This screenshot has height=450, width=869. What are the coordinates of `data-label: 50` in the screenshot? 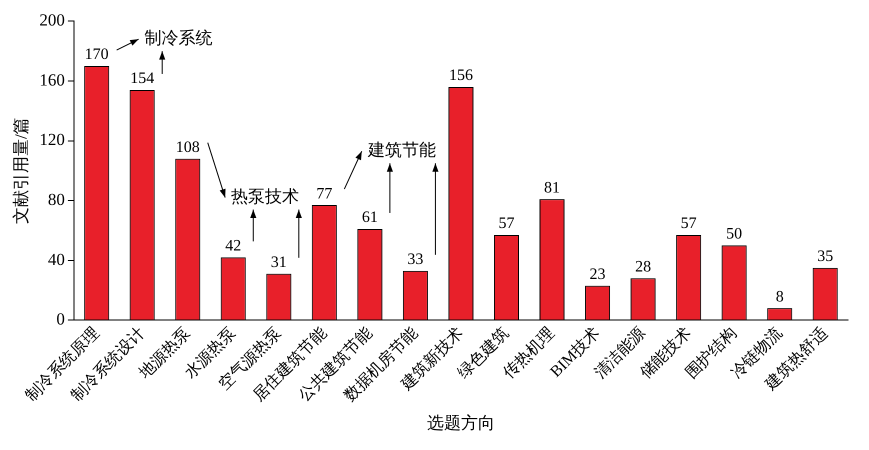 It's located at (734, 234).